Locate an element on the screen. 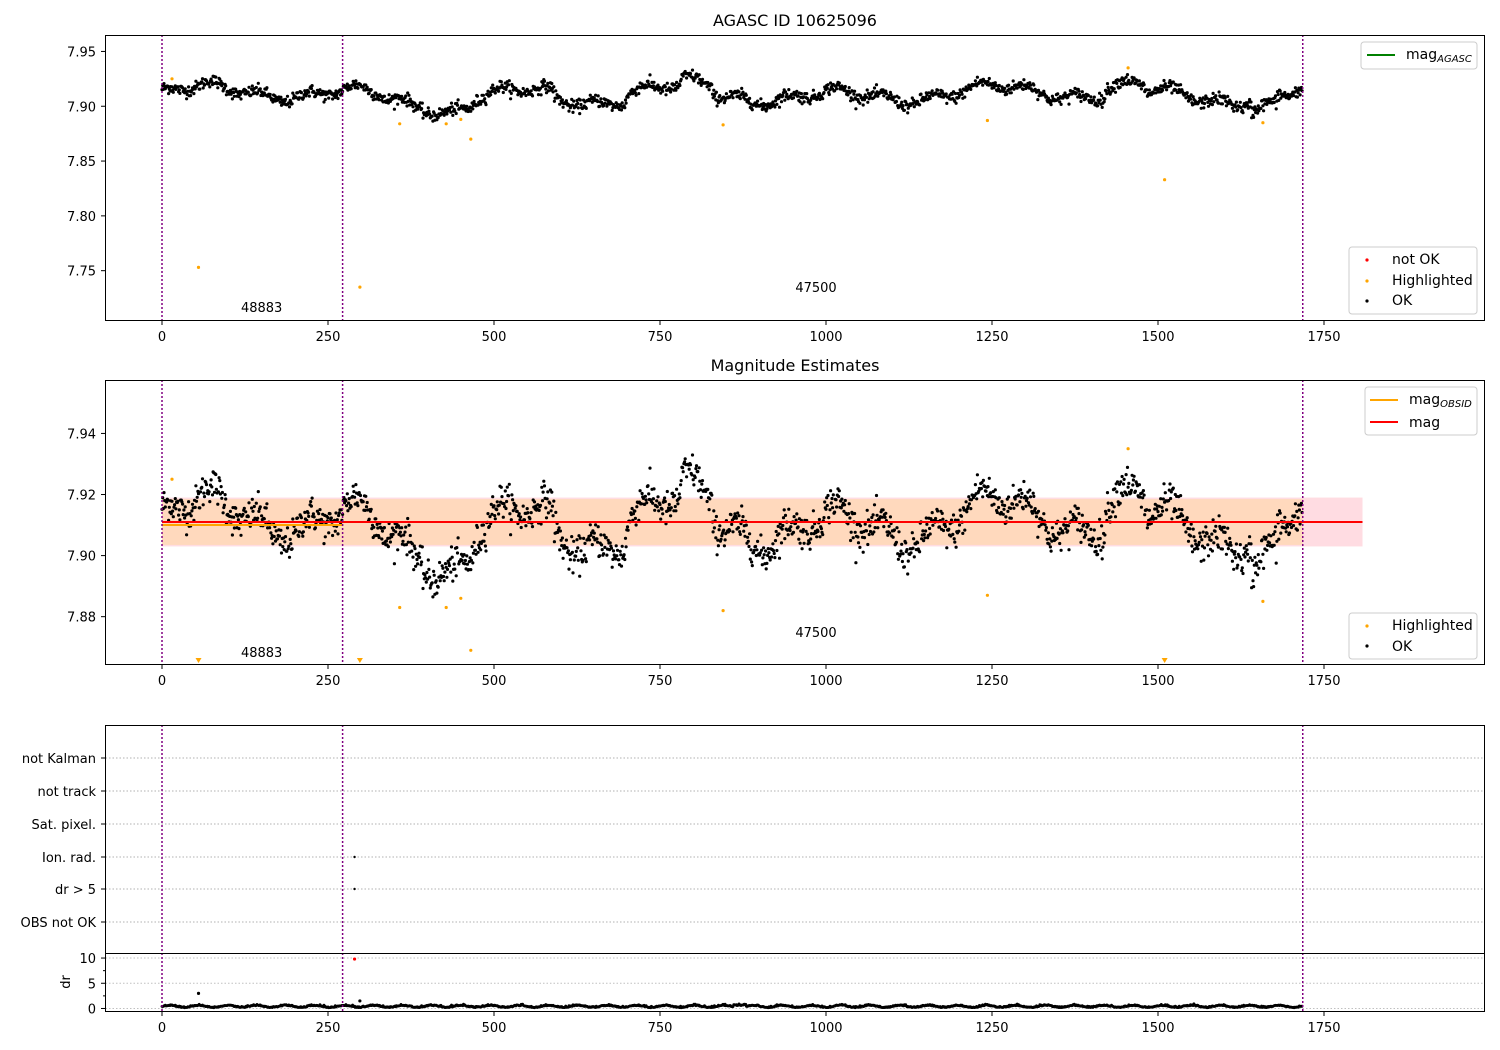 This screenshot has height=1050, width=1500. legend-mag-label: mag is located at coordinates (1424, 423).